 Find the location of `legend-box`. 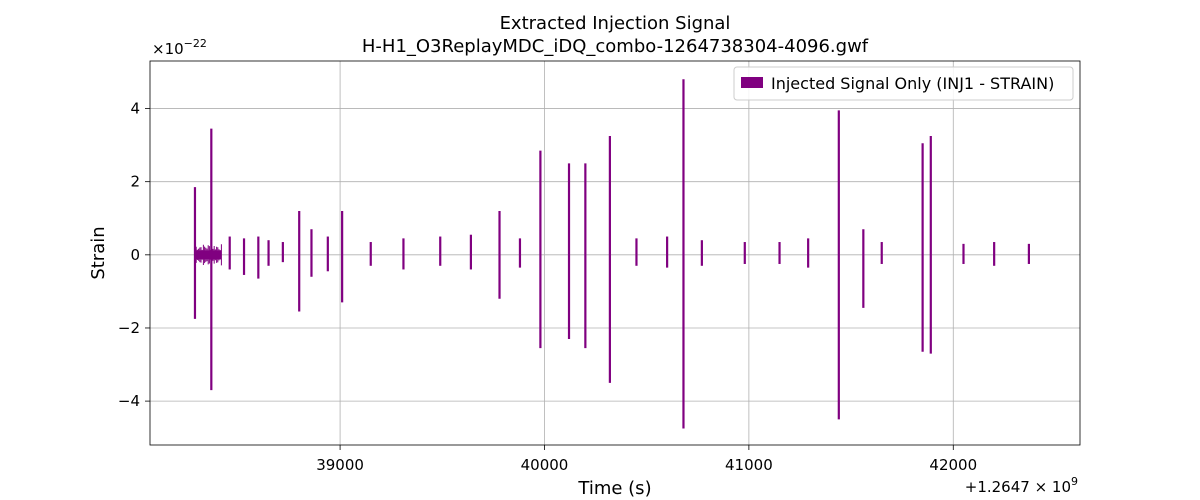

legend-box is located at coordinates (903, 83).